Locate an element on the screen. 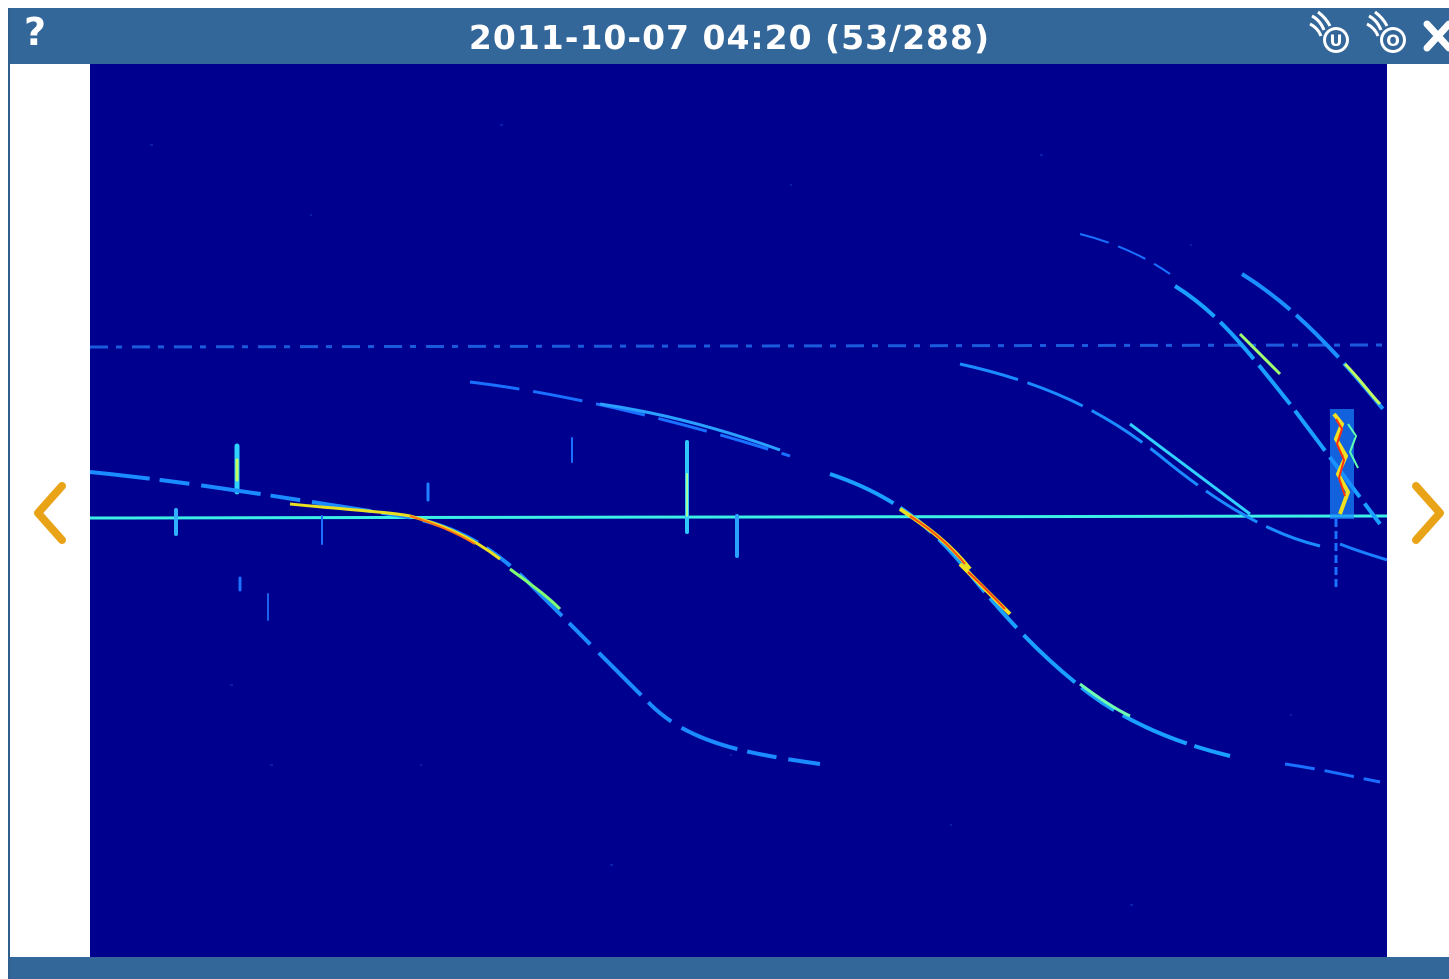 The width and height of the screenshot is (1449, 979). bottom-bar is located at coordinates (729, 968).